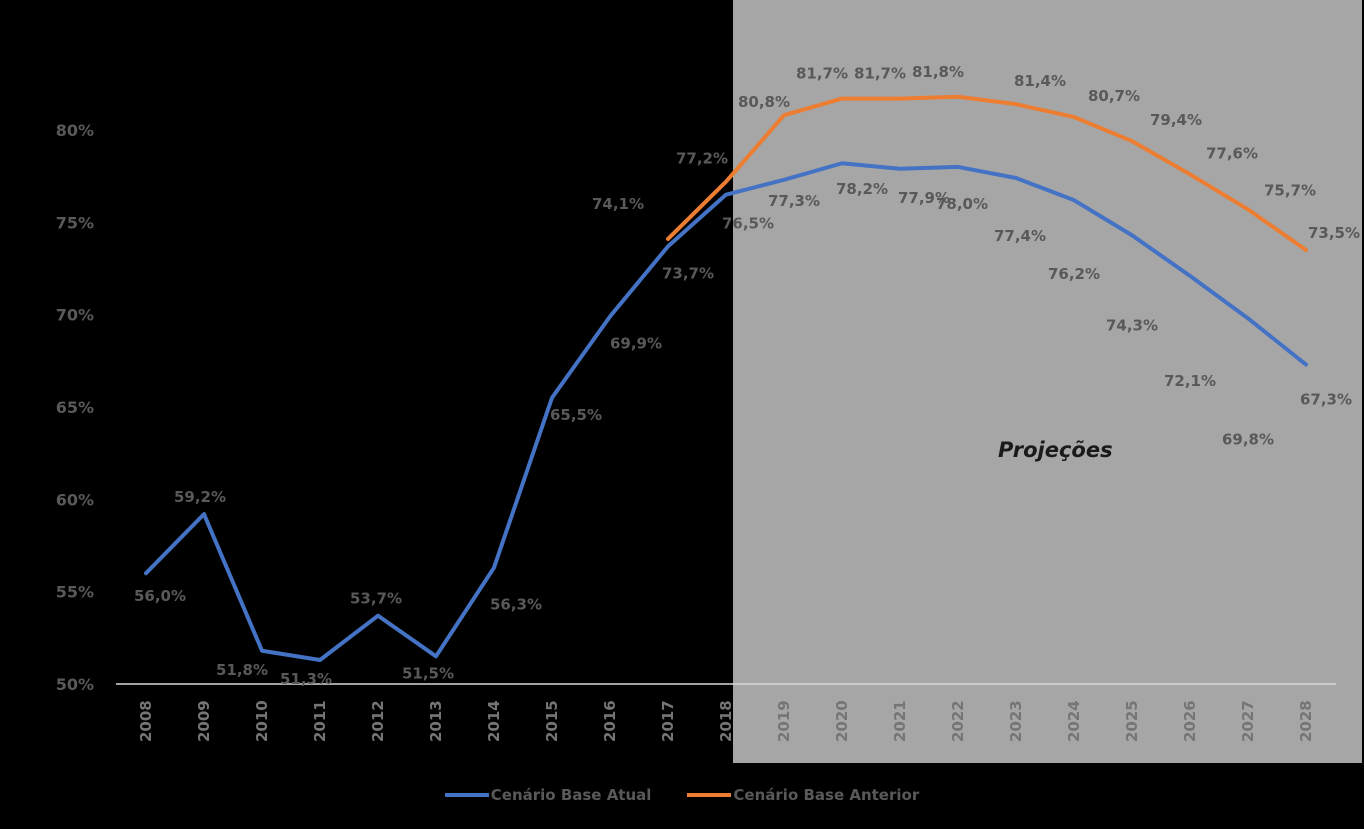 This screenshot has width=1364, height=829. Describe the element at coordinates (75, 684) in the screenshot. I see `y-tick-label: 50%` at that location.